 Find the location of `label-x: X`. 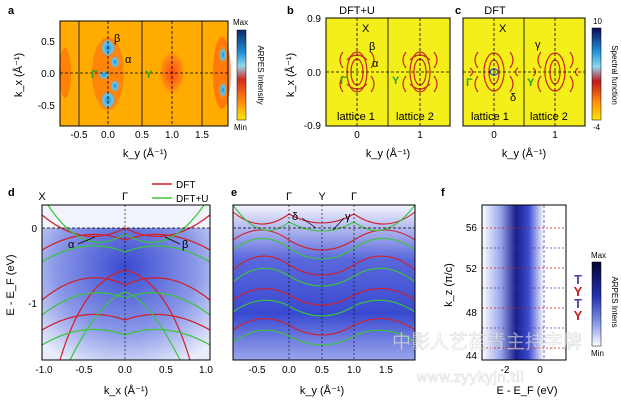

label-x: X is located at coordinates (503, 29).